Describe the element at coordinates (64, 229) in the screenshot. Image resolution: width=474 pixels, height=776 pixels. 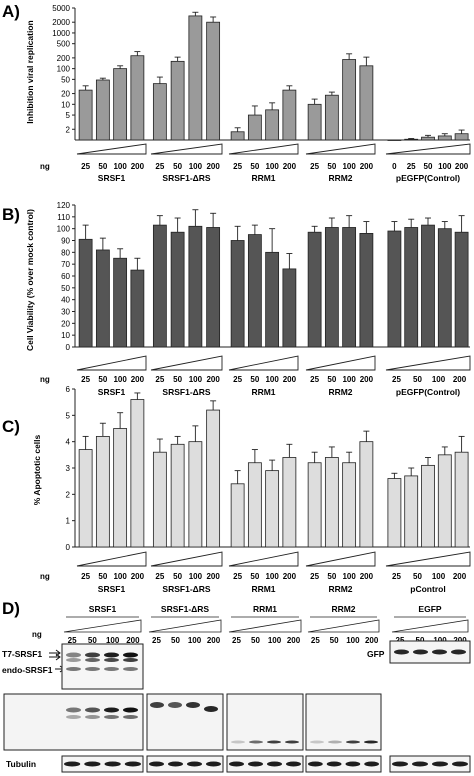
I see `y-tick-label: 100` at that location.